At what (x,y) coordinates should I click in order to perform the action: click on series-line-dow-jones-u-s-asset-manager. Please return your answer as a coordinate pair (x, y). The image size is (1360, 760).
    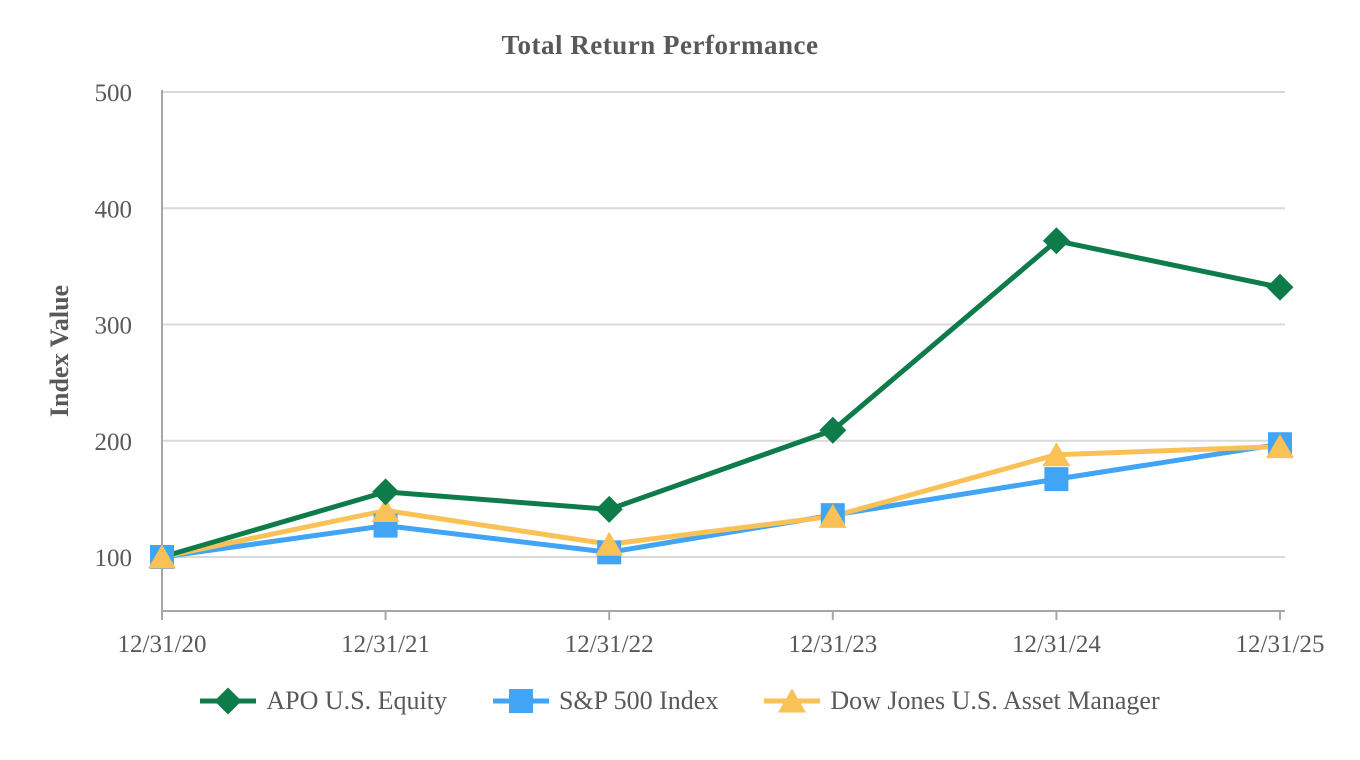
    Looking at the image, I should click on (721, 502).